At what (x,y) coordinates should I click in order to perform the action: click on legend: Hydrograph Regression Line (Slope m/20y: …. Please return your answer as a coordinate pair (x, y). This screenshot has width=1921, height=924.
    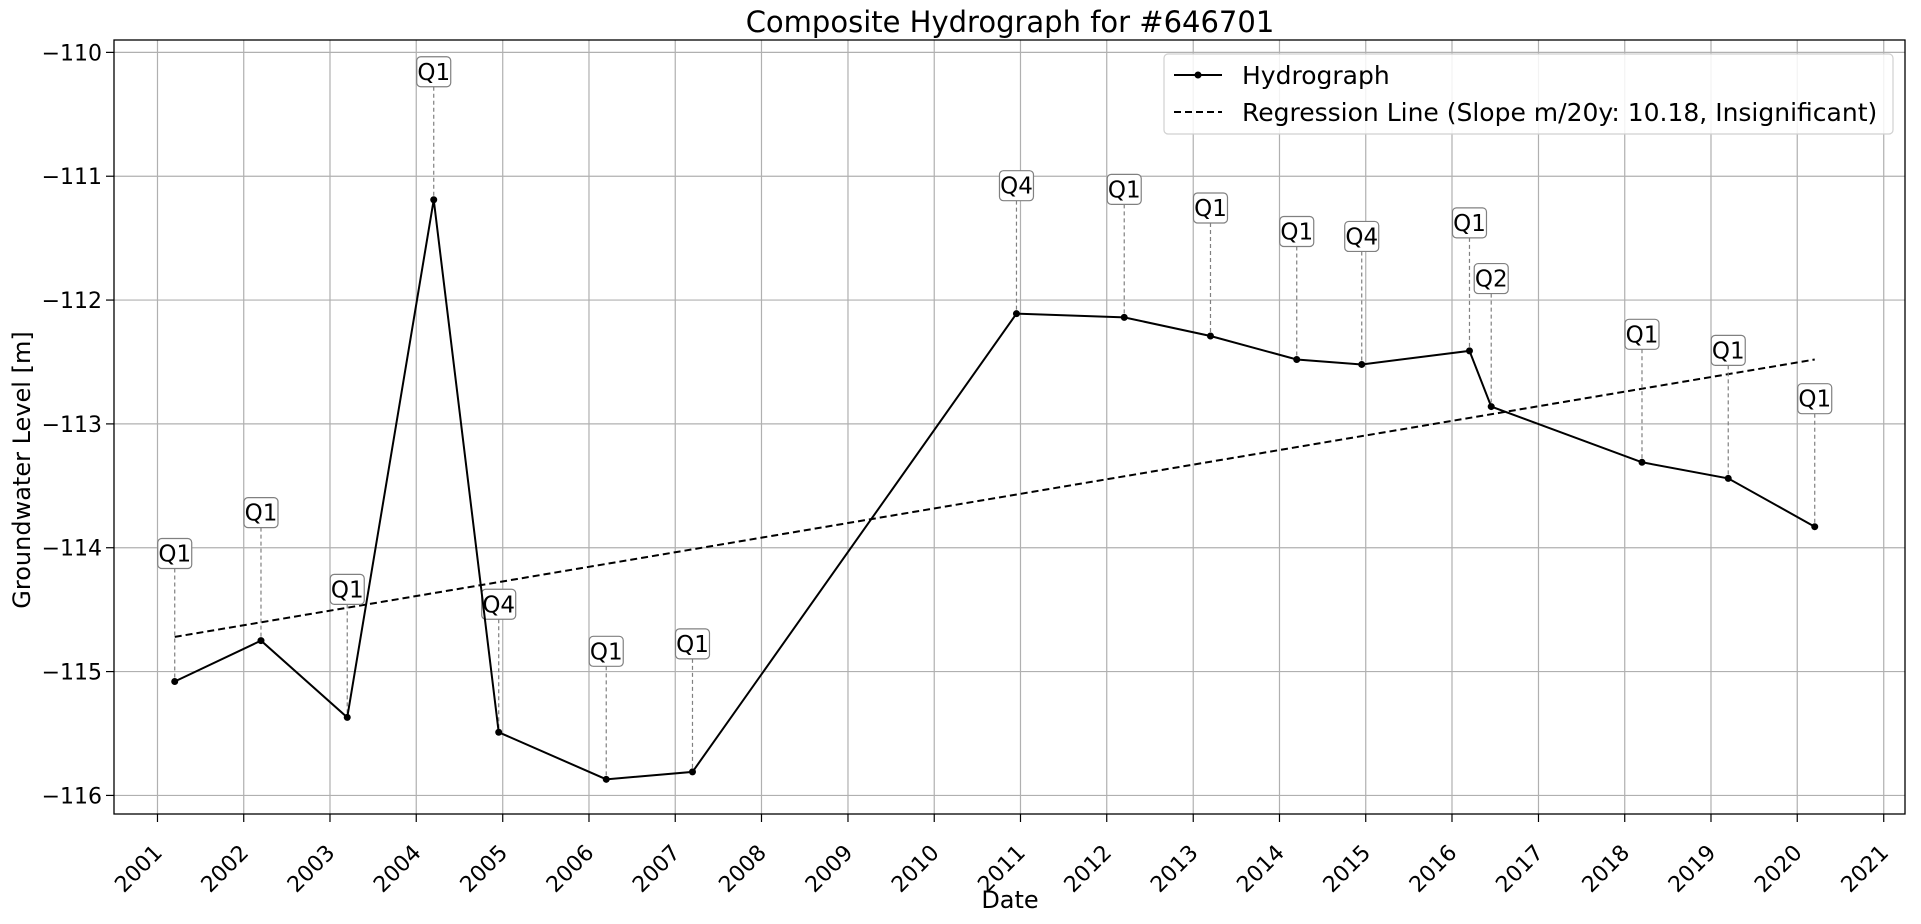
    Looking at the image, I should click on (1528, 94).